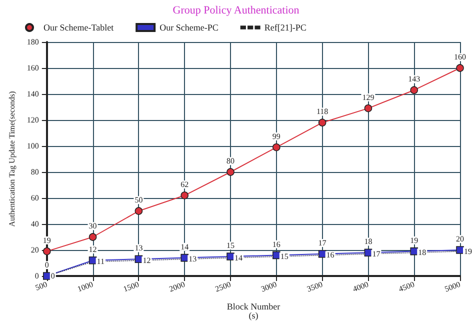 The width and height of the screenshot is (472, 326). What do you see at coordinates (12, 158) in the screenshot?
I see `y-axis-title: Authentication Tag Update Time(seconds)` at bounding box center [12, 158].